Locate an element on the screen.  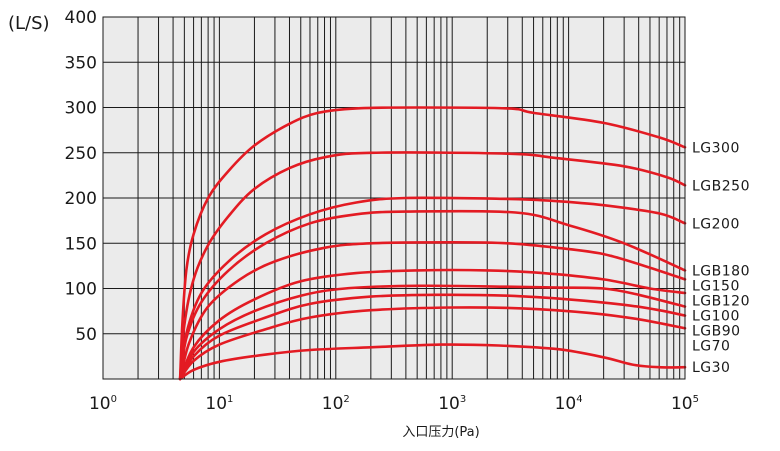
series-label-lg30: LG30 is located at coordinates (711, 368).